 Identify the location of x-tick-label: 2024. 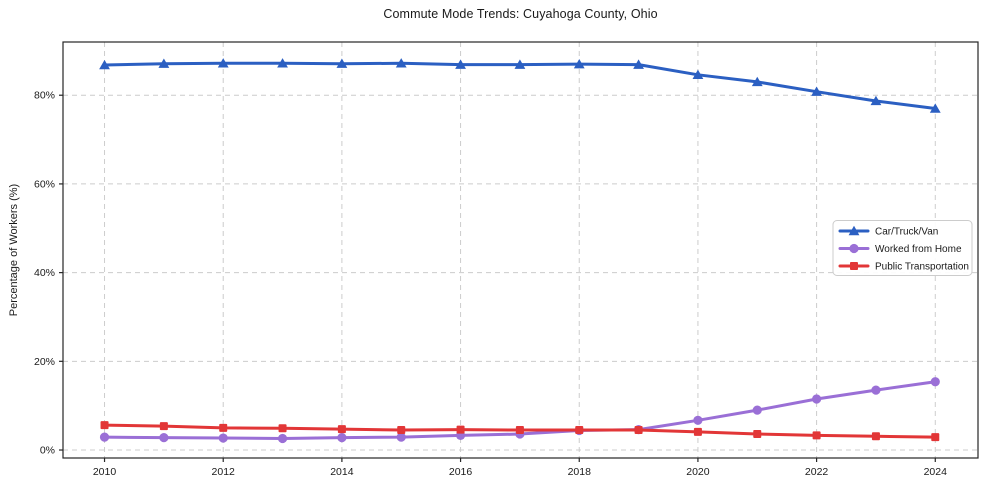
(936, 472).